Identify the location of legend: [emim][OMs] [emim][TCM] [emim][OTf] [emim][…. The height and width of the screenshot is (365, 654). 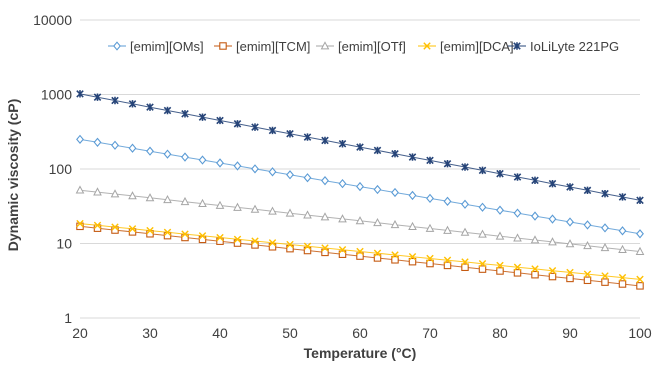
(363, 46).